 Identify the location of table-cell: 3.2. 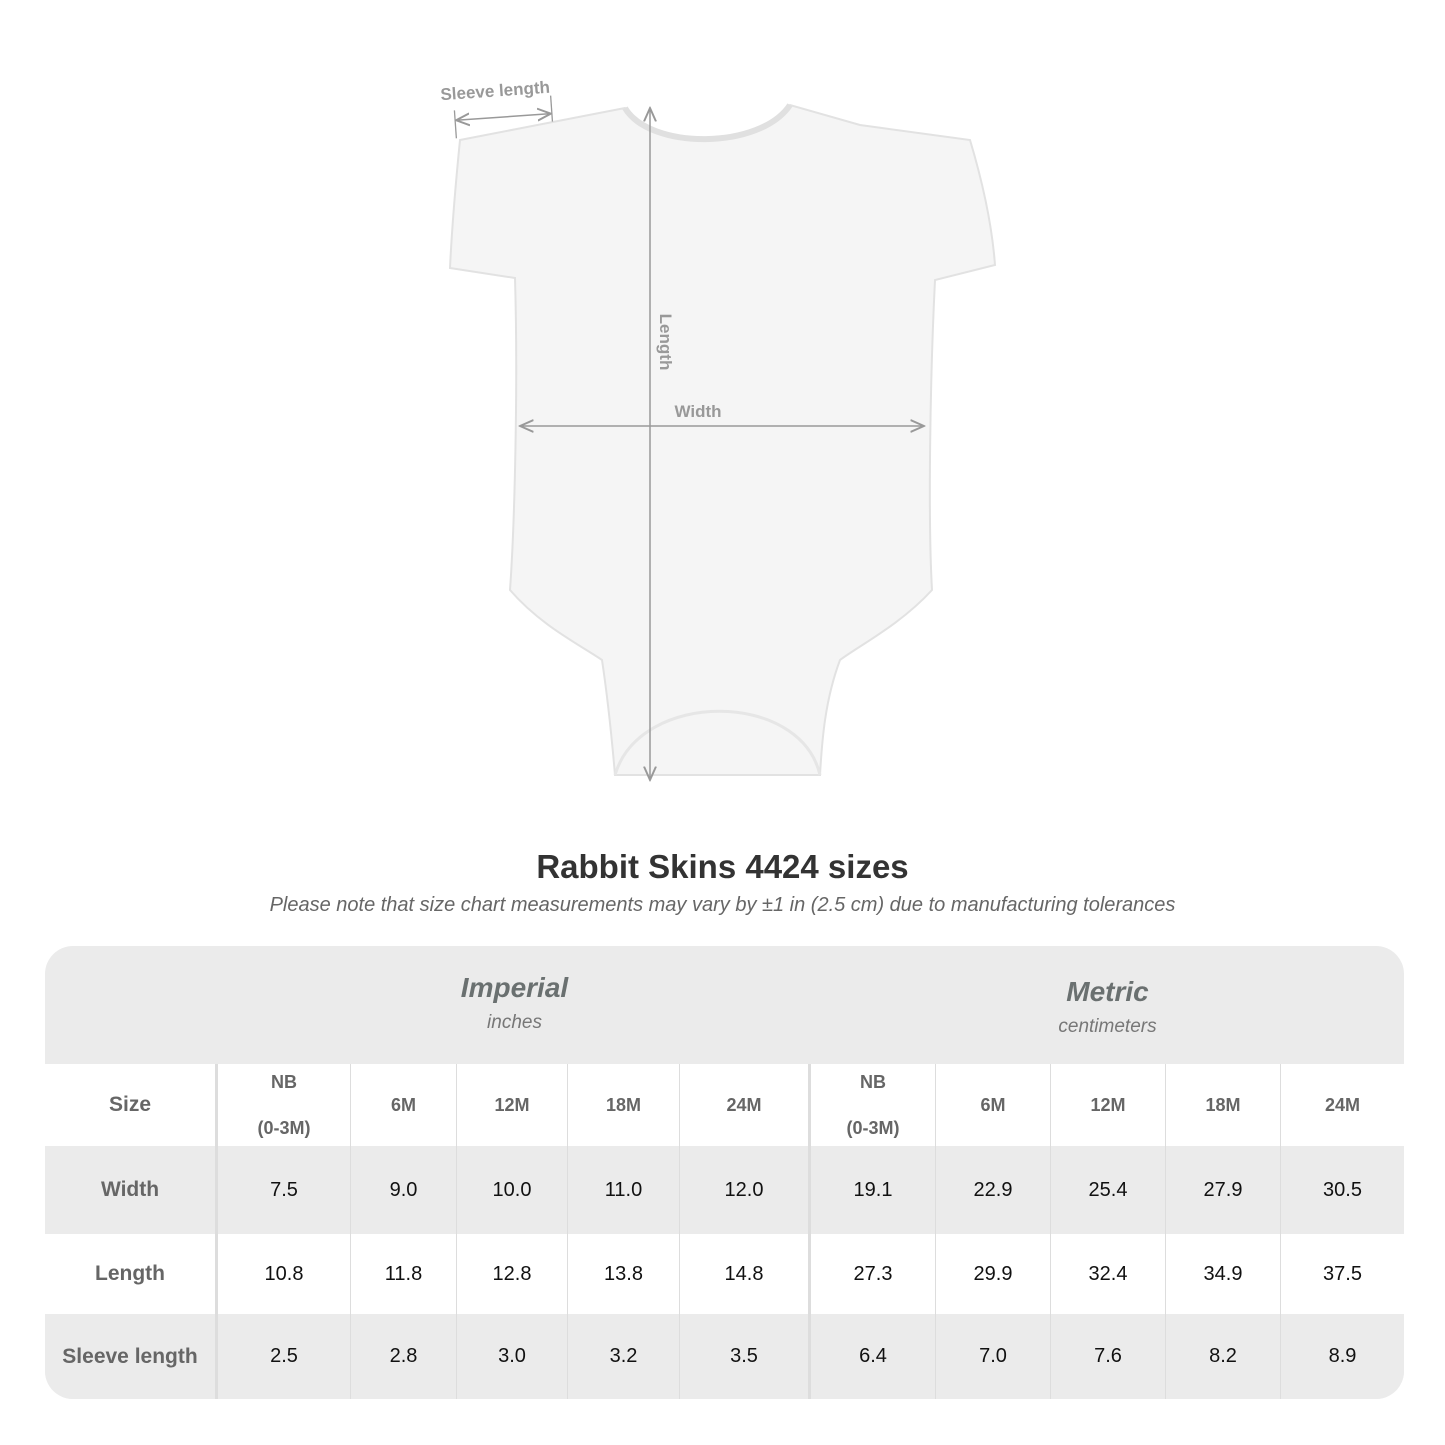
(624, 1356).